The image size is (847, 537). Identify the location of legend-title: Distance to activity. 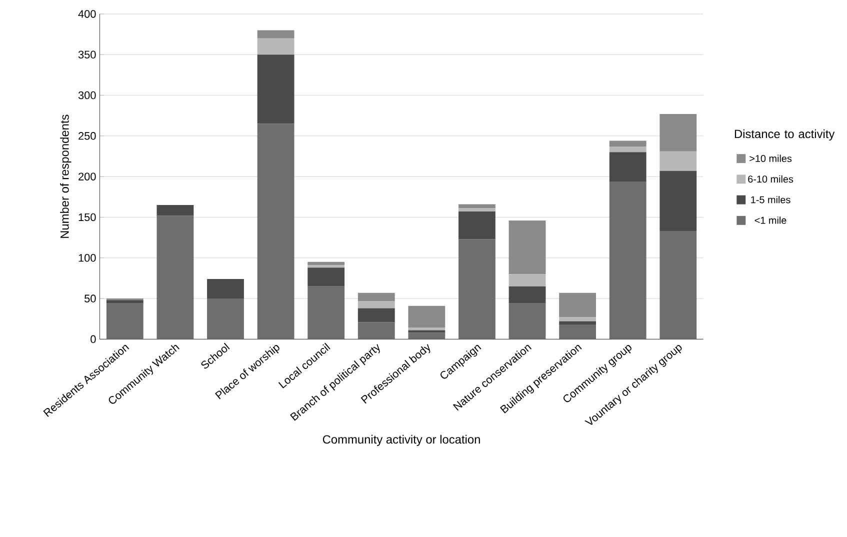
(784, 135).